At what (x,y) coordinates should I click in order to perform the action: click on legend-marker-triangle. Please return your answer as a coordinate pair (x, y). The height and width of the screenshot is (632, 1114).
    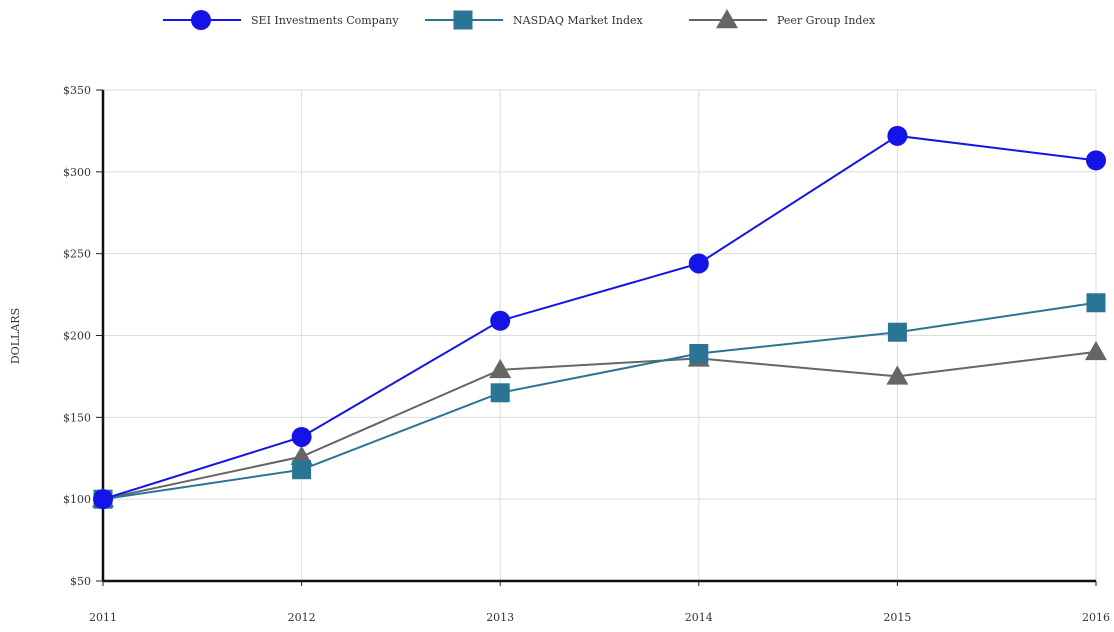
    Looking at the image, I should click on (727, 19).